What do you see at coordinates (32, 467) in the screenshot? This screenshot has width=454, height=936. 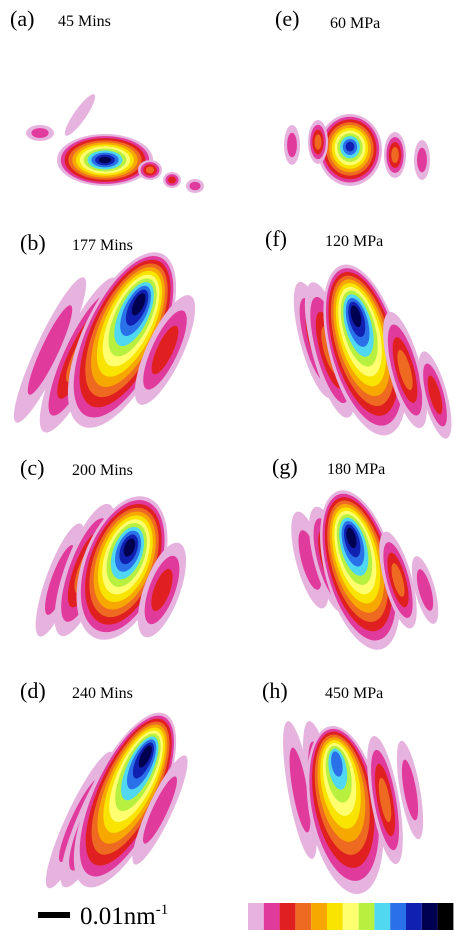 I see `panel-letter: (c)` at bounding box center [32, 467].